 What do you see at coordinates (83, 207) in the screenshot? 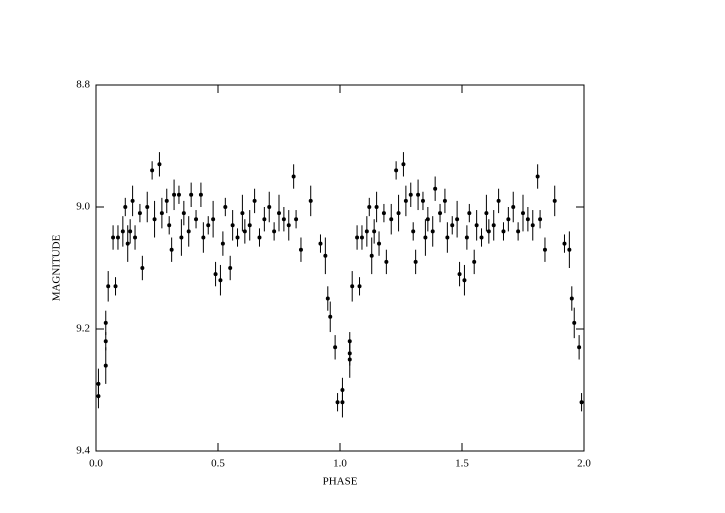
I see `y-tick-label: 9.0` at bounding box center [83, 207].